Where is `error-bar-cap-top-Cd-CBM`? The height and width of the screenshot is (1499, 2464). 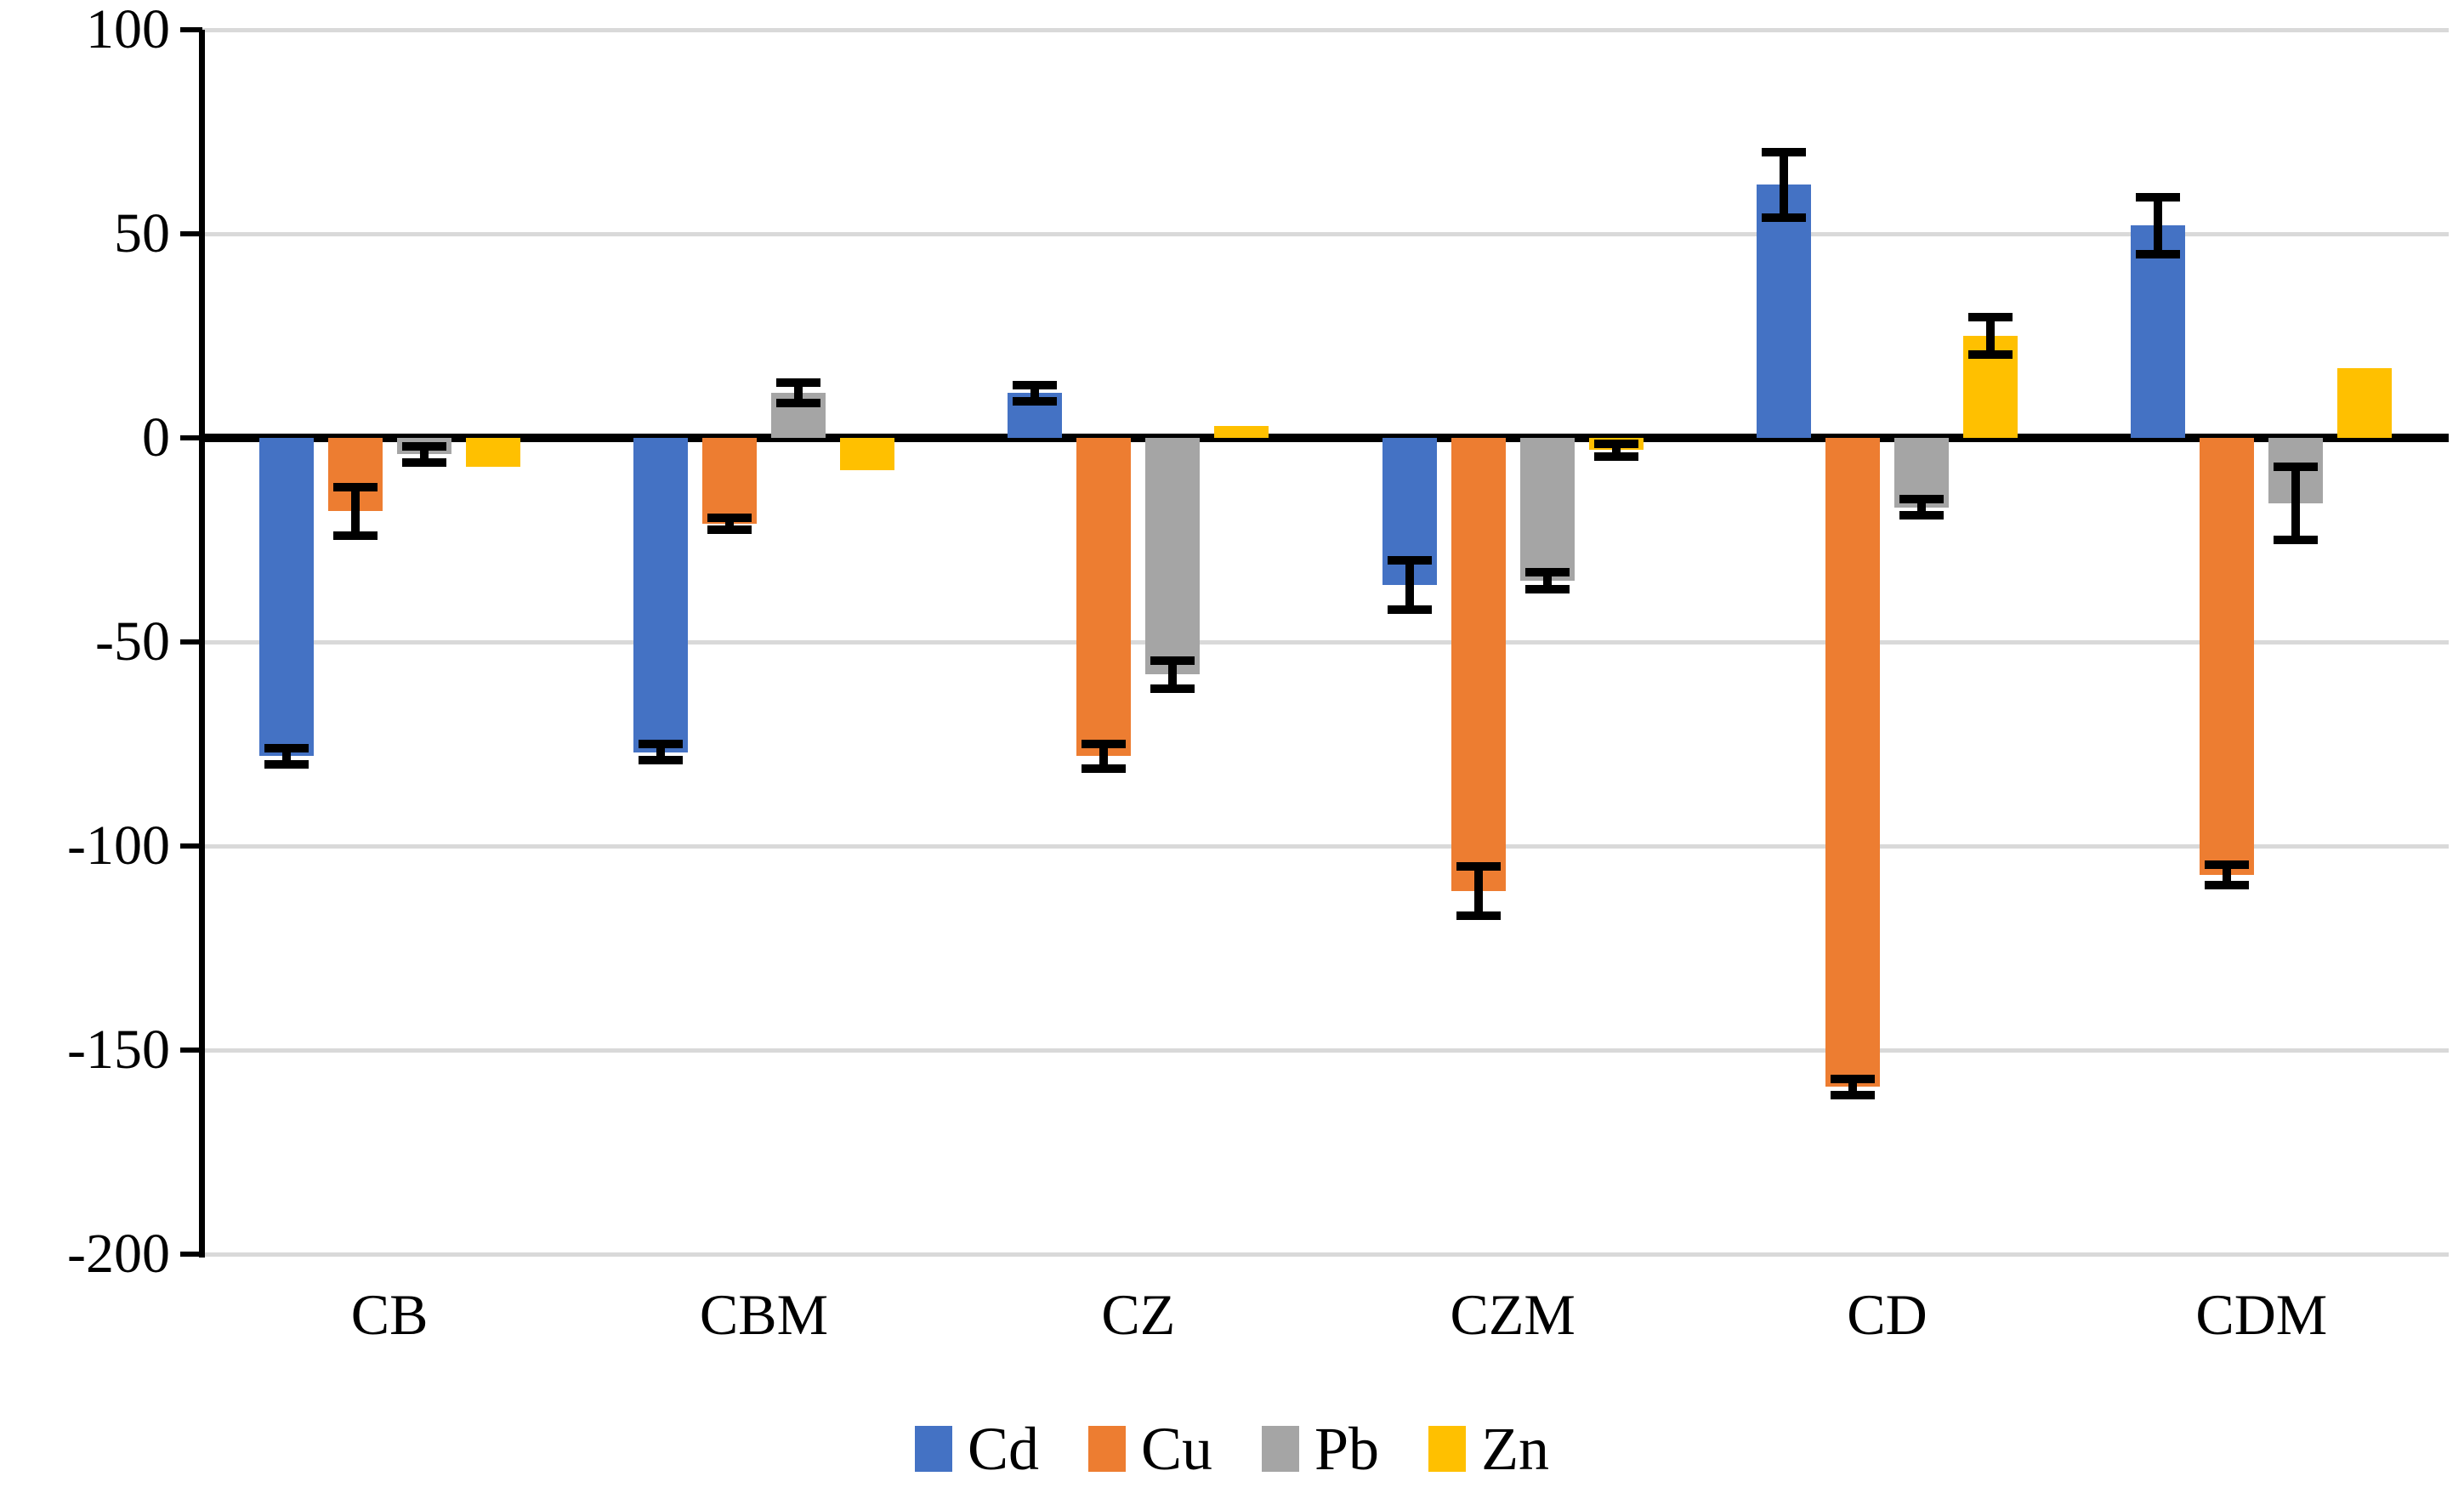 error-bar-cap-top-Cd-CBM is located at coordinates (661, 744).